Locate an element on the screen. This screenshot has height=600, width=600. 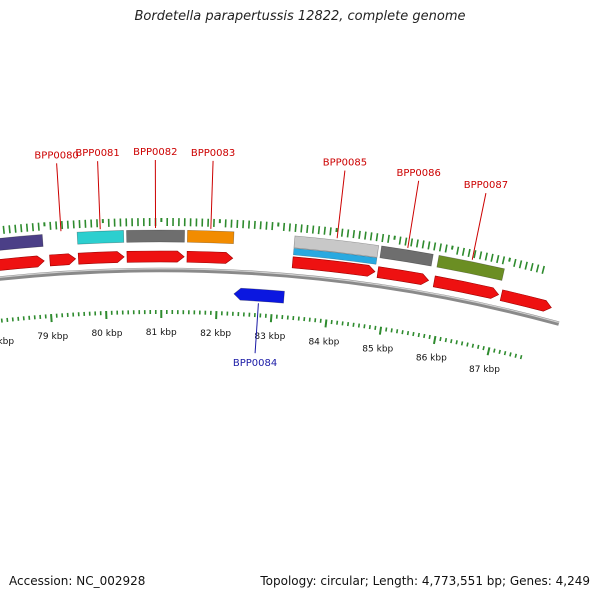
scale-label: 86 kbp is located at coordinates (431, 359).